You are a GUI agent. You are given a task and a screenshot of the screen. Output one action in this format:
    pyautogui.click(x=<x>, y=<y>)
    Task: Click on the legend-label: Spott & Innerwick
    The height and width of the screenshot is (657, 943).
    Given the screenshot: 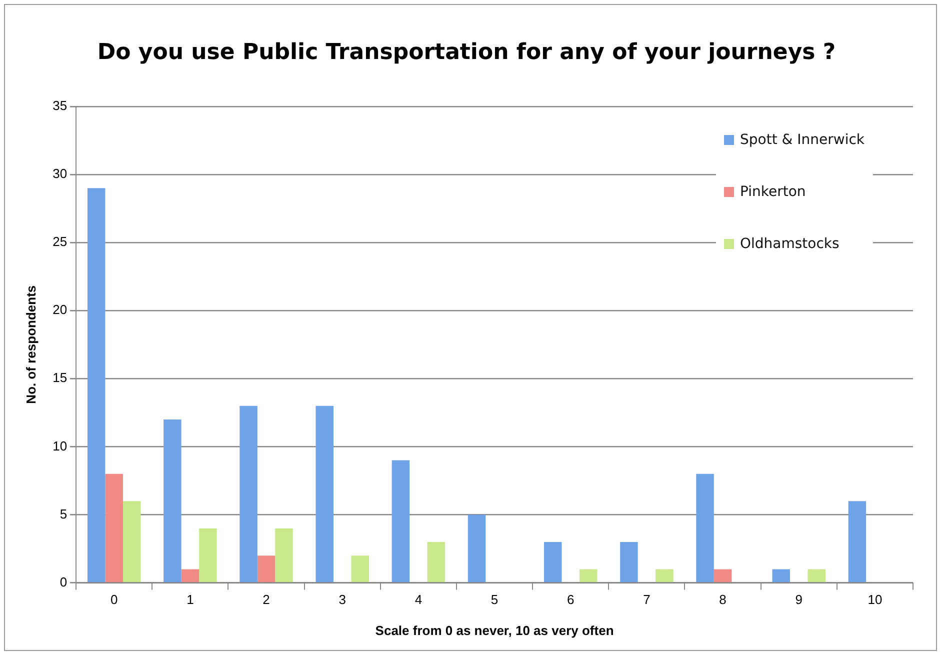 What is the action you would take?
    pyautogui.click(x=802, y=140)
    